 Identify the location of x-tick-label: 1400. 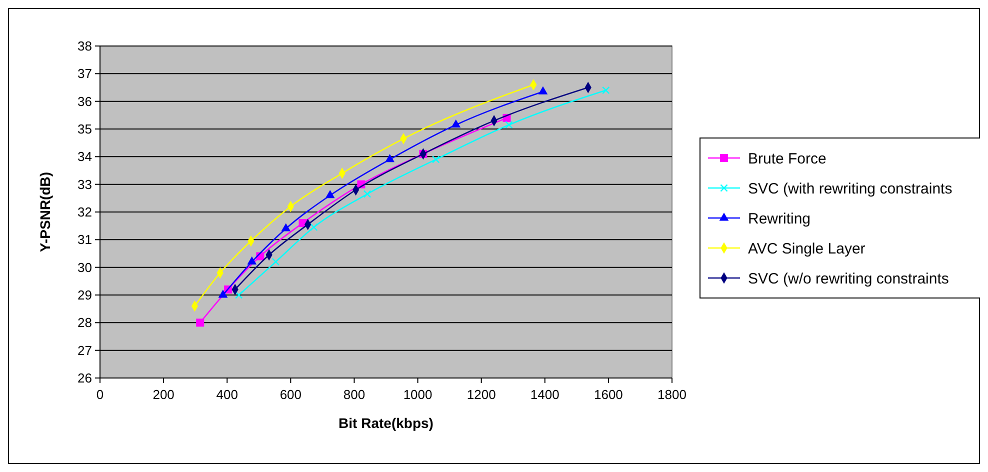
(545, 394).